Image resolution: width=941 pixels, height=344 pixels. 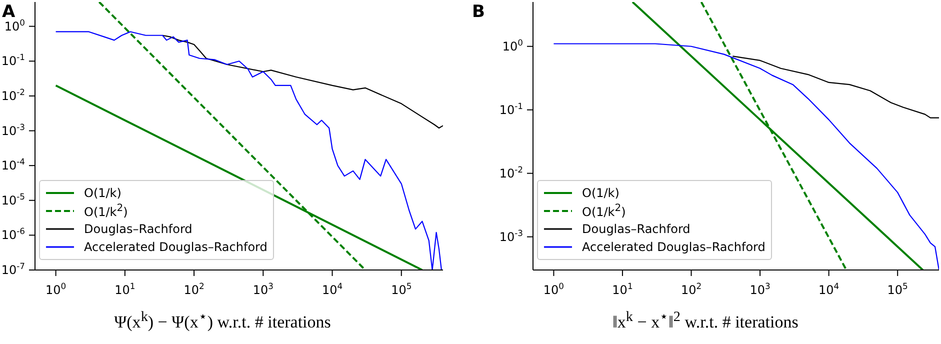 What do you see at coordinates (13, 199) in the screenshot?
I see `y-tick-label: 10$^{-5}$` at bounding box center [13, 199].